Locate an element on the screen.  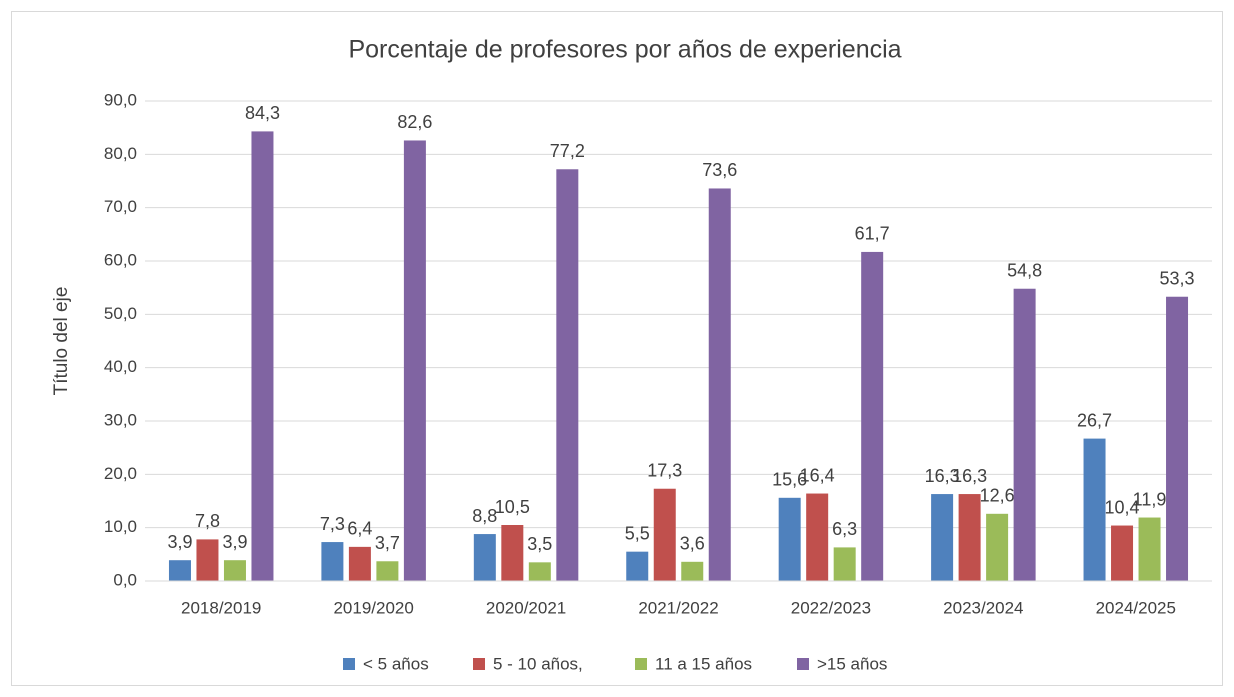
data-label: 84,3 is located at coordinates (262, 113).